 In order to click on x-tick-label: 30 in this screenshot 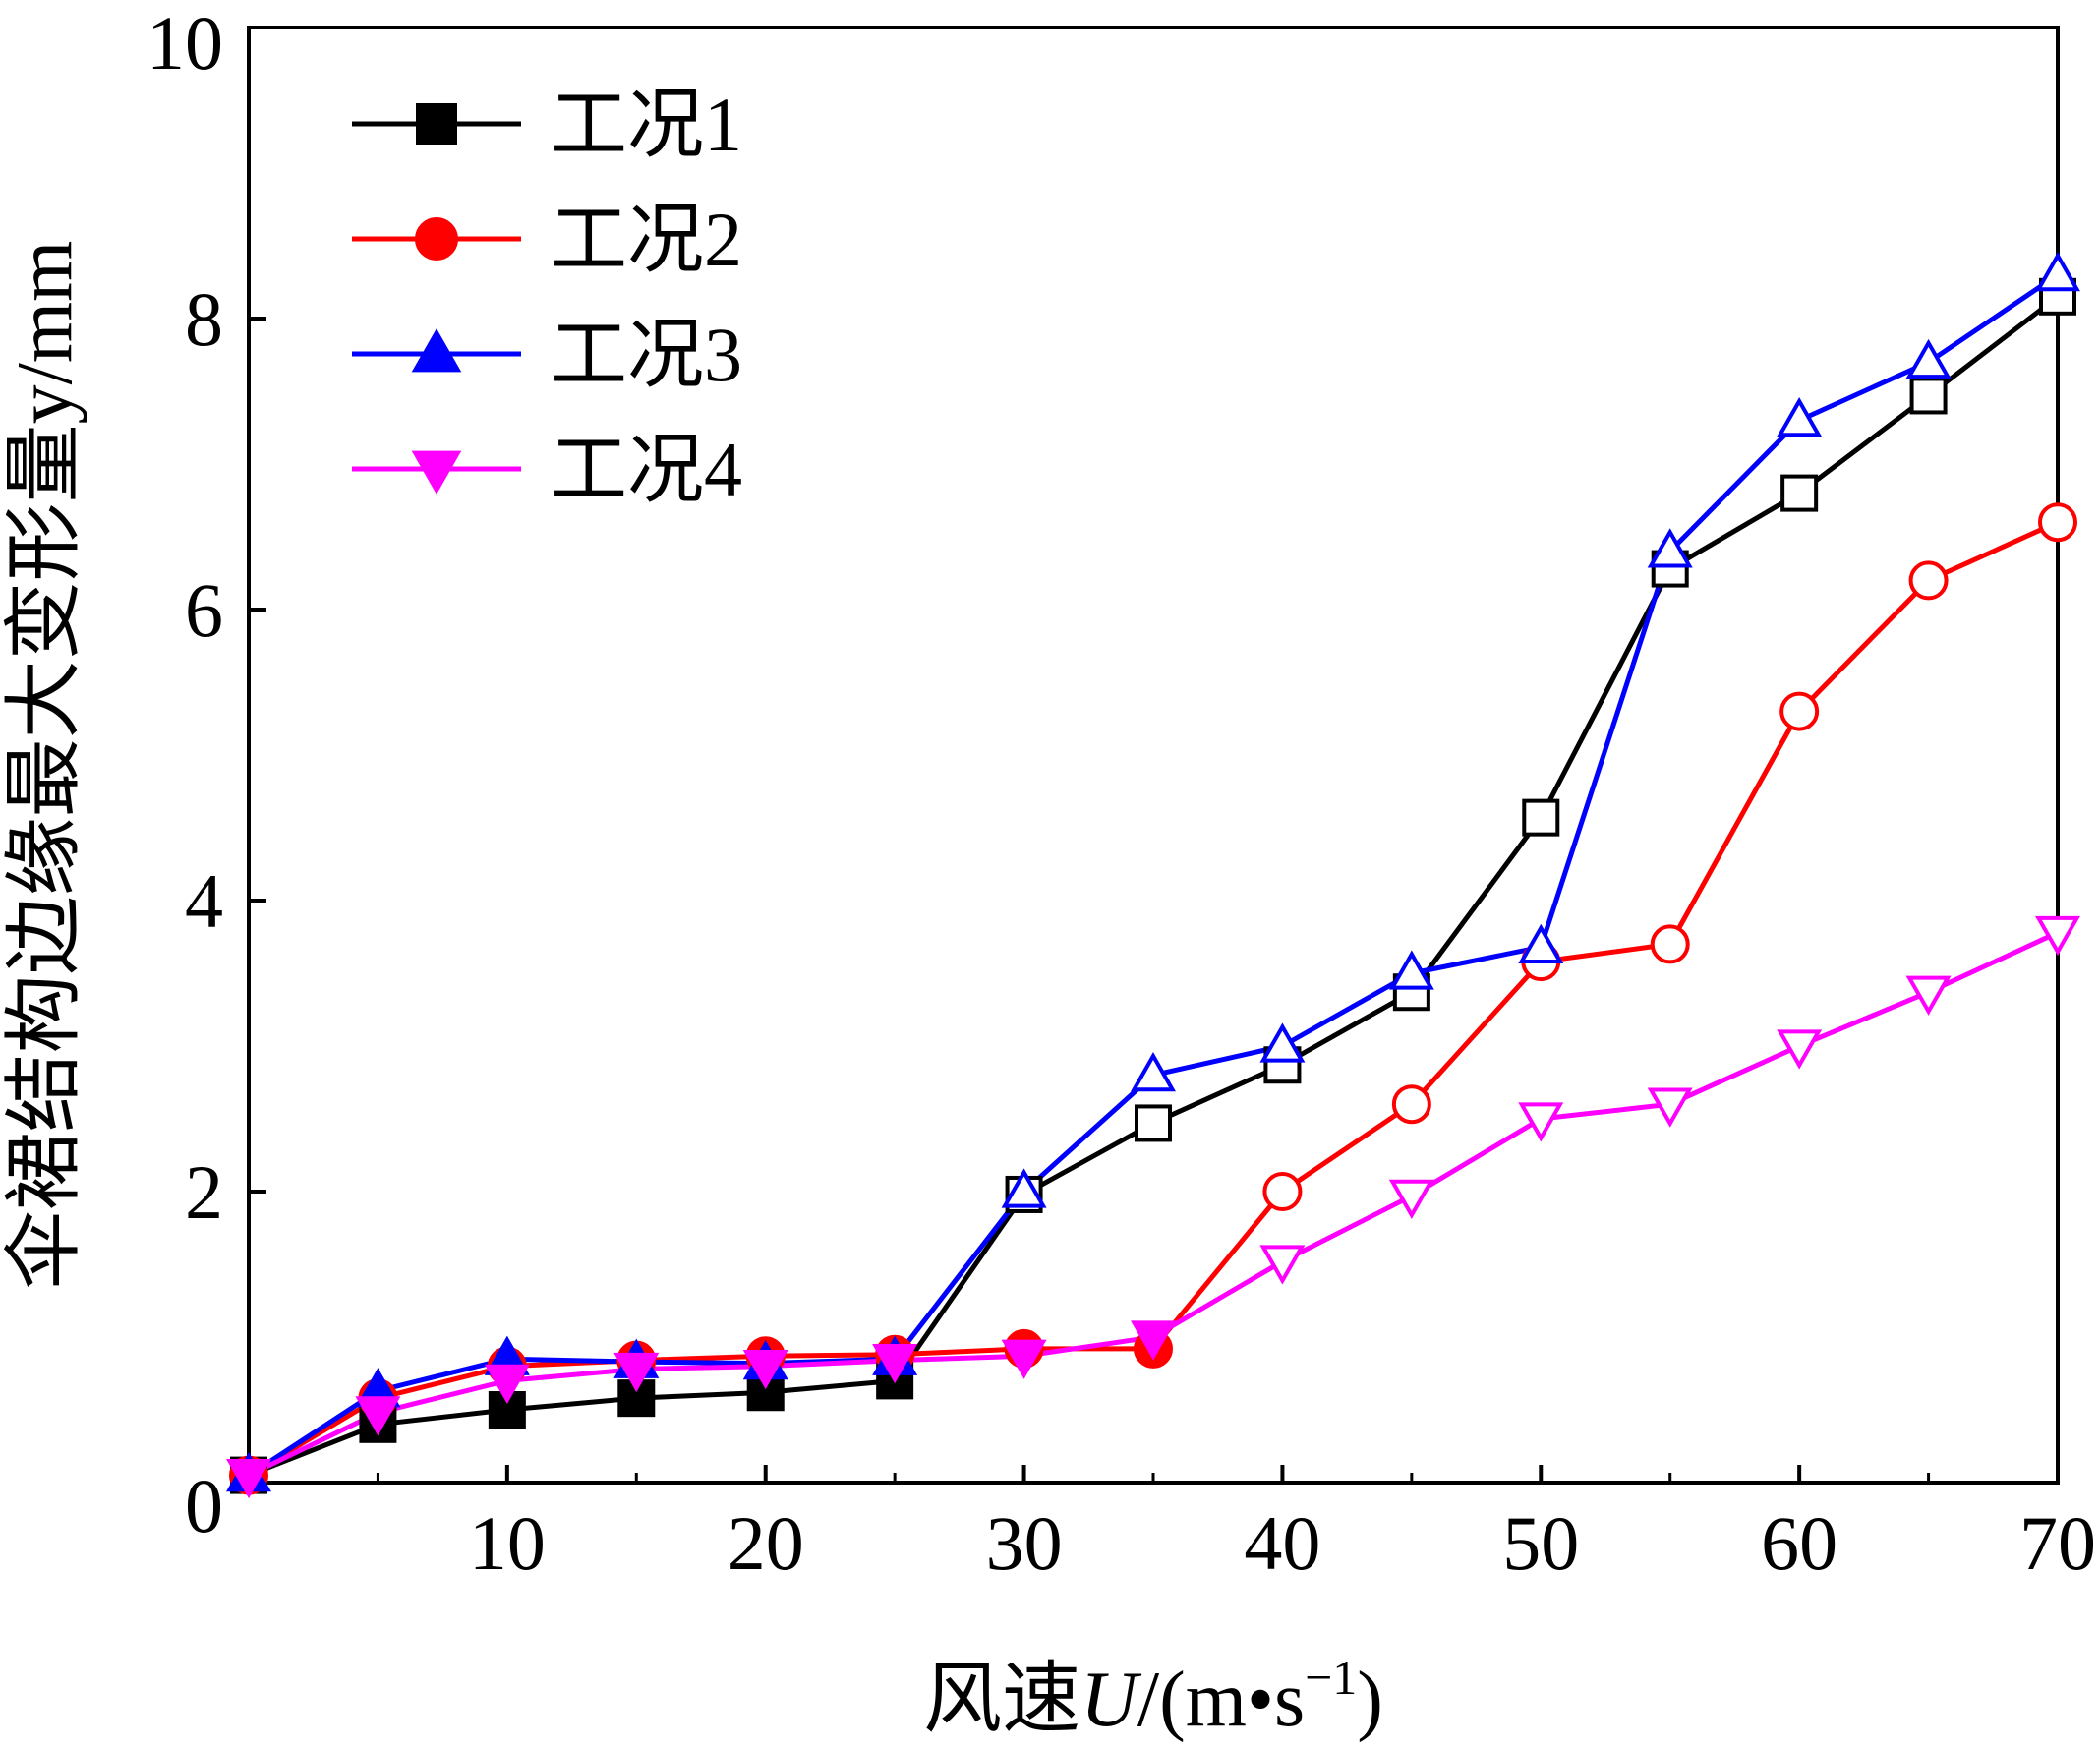, I will do `click(1024, 1543)`.